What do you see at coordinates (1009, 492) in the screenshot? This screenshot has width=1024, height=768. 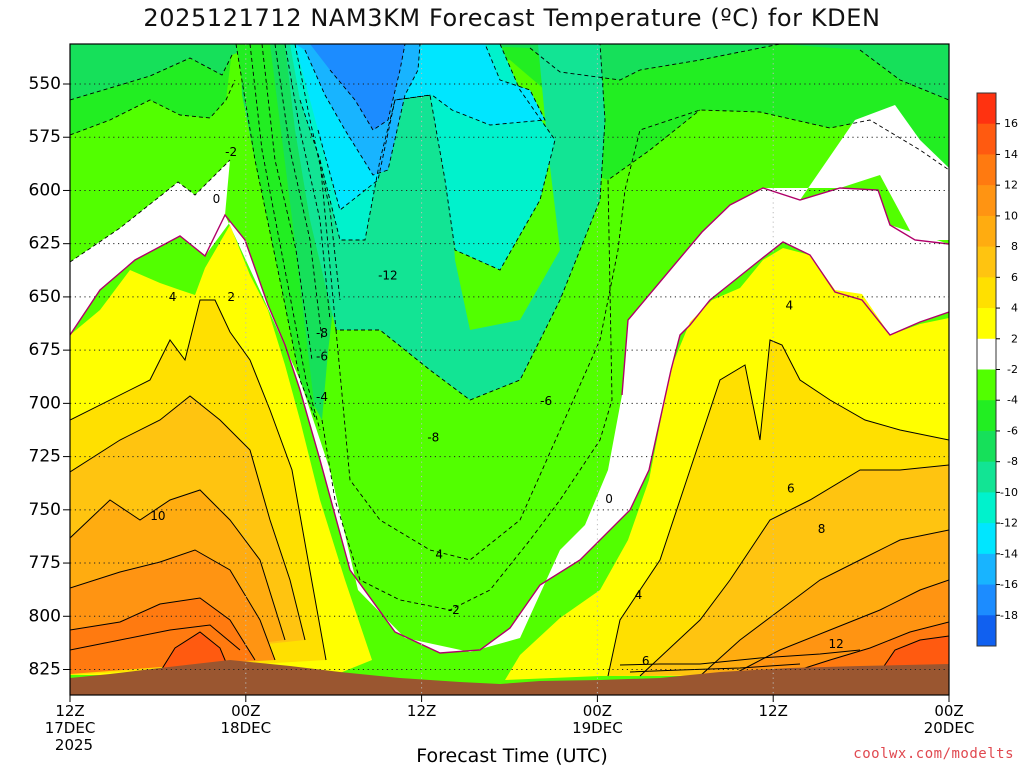 I see `colorbar-label-13: -10` at bounding box center [1009, 492].